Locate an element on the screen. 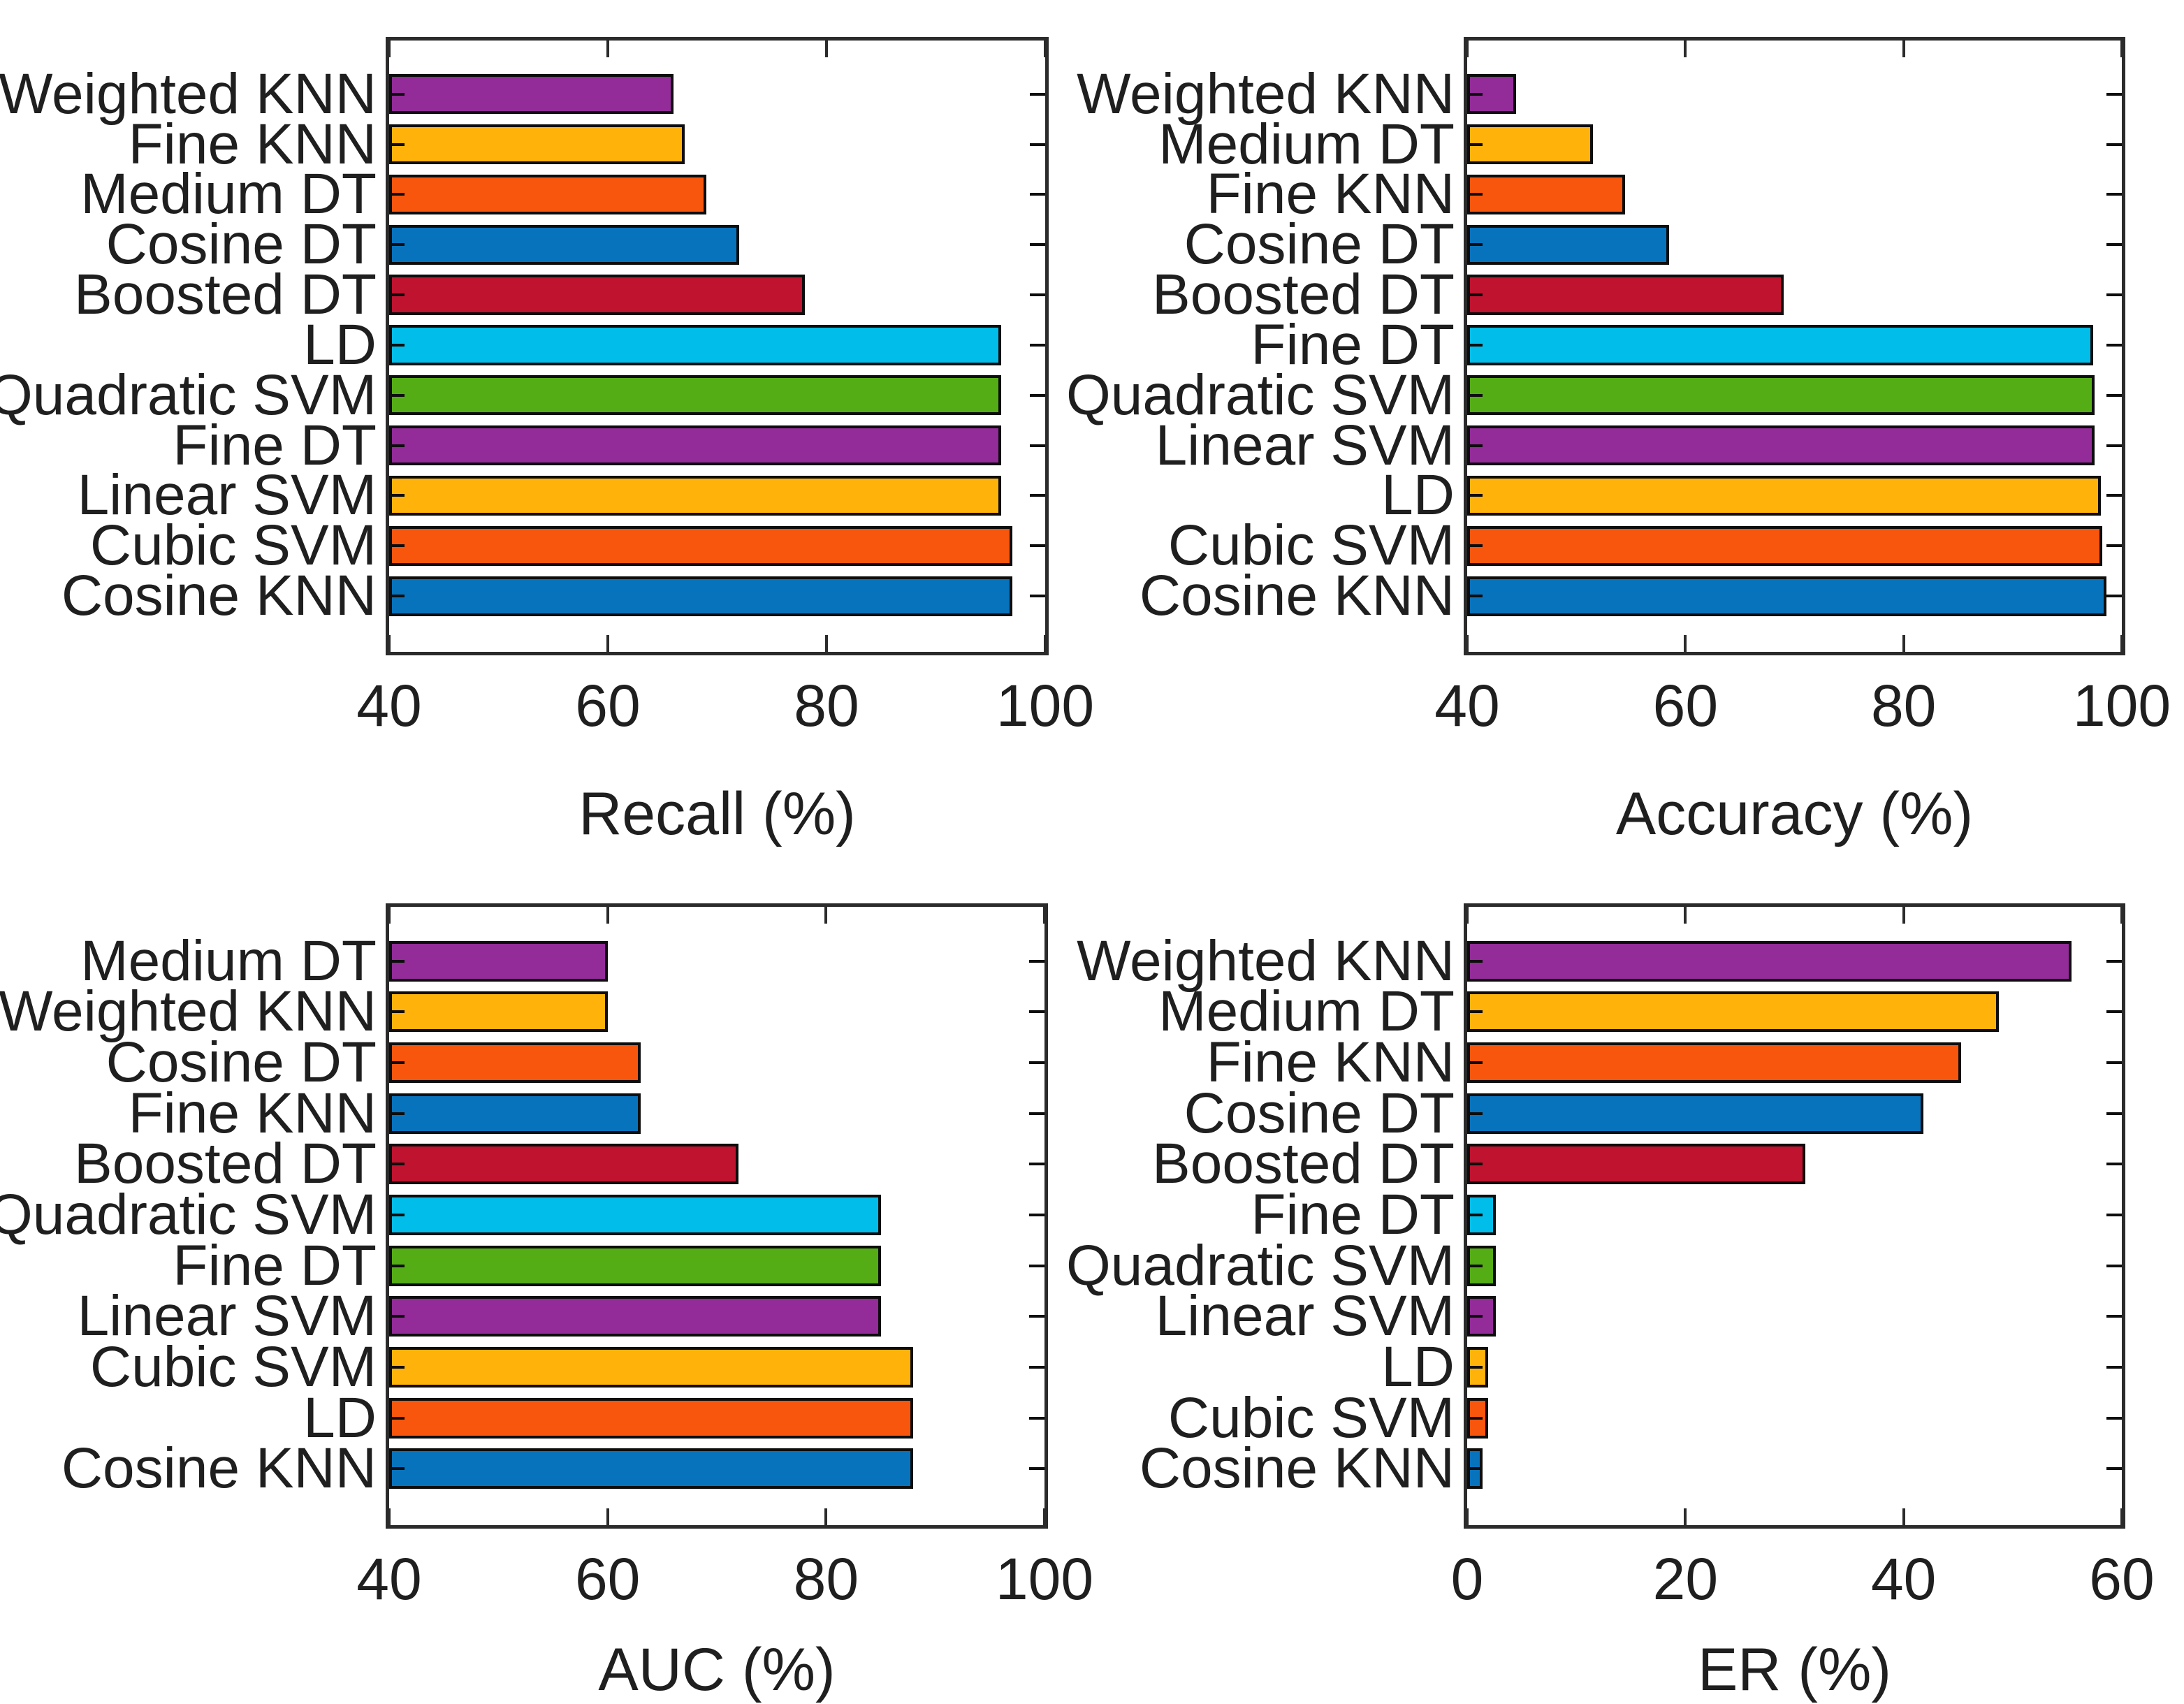 This screenshot has width=2184, height=1704. category-label-ld: LD is located at coordinates (340, 344).